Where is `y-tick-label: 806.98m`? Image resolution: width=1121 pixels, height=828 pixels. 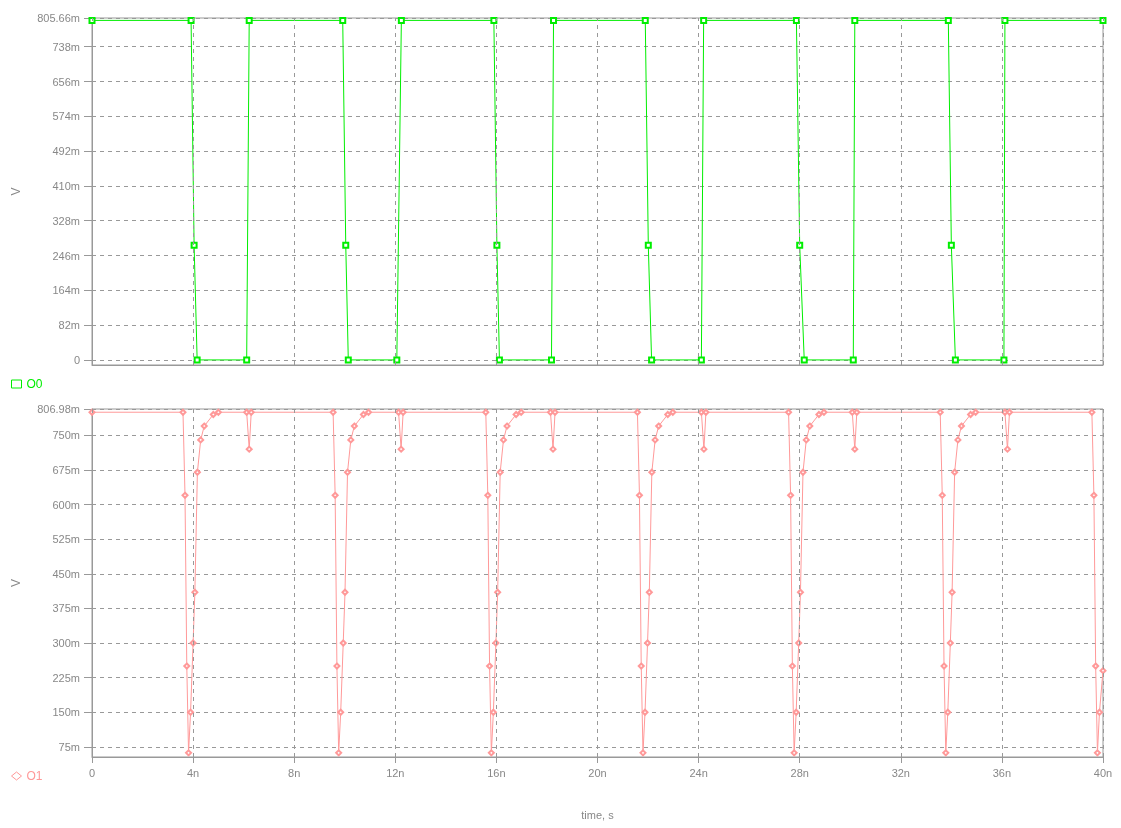 y-tick-label: 806.98m is located at coordinates (58, 409).